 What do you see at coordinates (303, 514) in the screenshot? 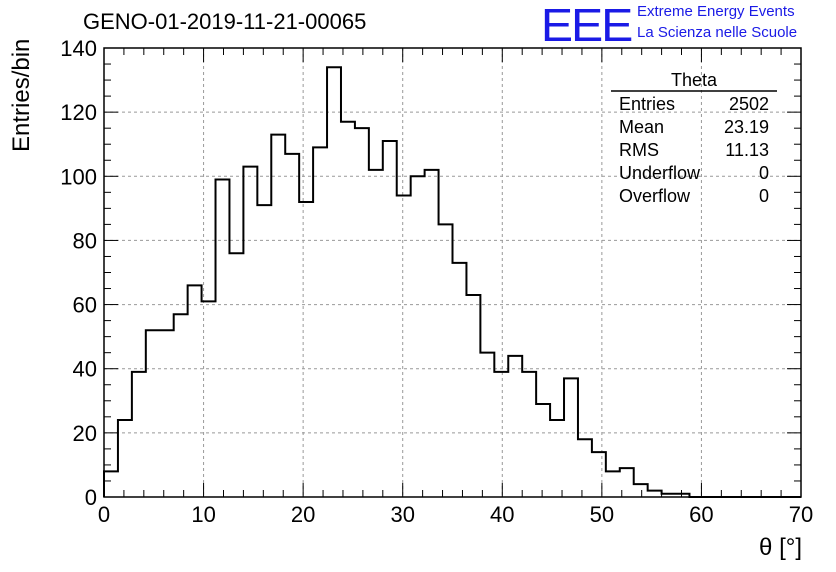
I see `x-tick-label: 20` at bounding box center [303, 514].